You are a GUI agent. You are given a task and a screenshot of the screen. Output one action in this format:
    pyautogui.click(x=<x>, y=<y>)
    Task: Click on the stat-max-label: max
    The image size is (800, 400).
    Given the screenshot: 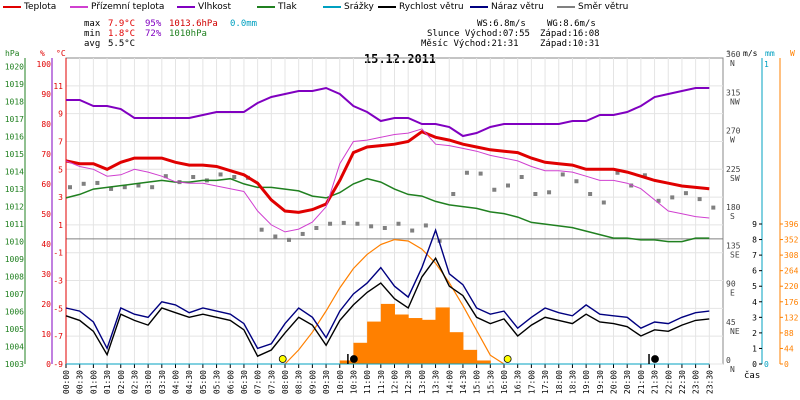 What is the action you would take?
    pyautogui.click(x=92, y=24)
    